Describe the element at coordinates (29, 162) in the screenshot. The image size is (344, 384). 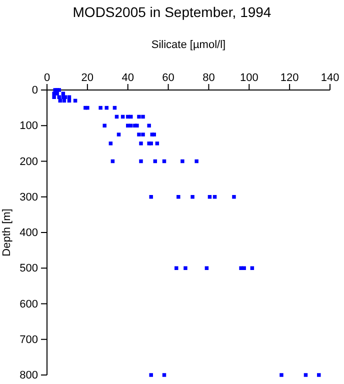
I see `y-tick-label: 200` at that location.